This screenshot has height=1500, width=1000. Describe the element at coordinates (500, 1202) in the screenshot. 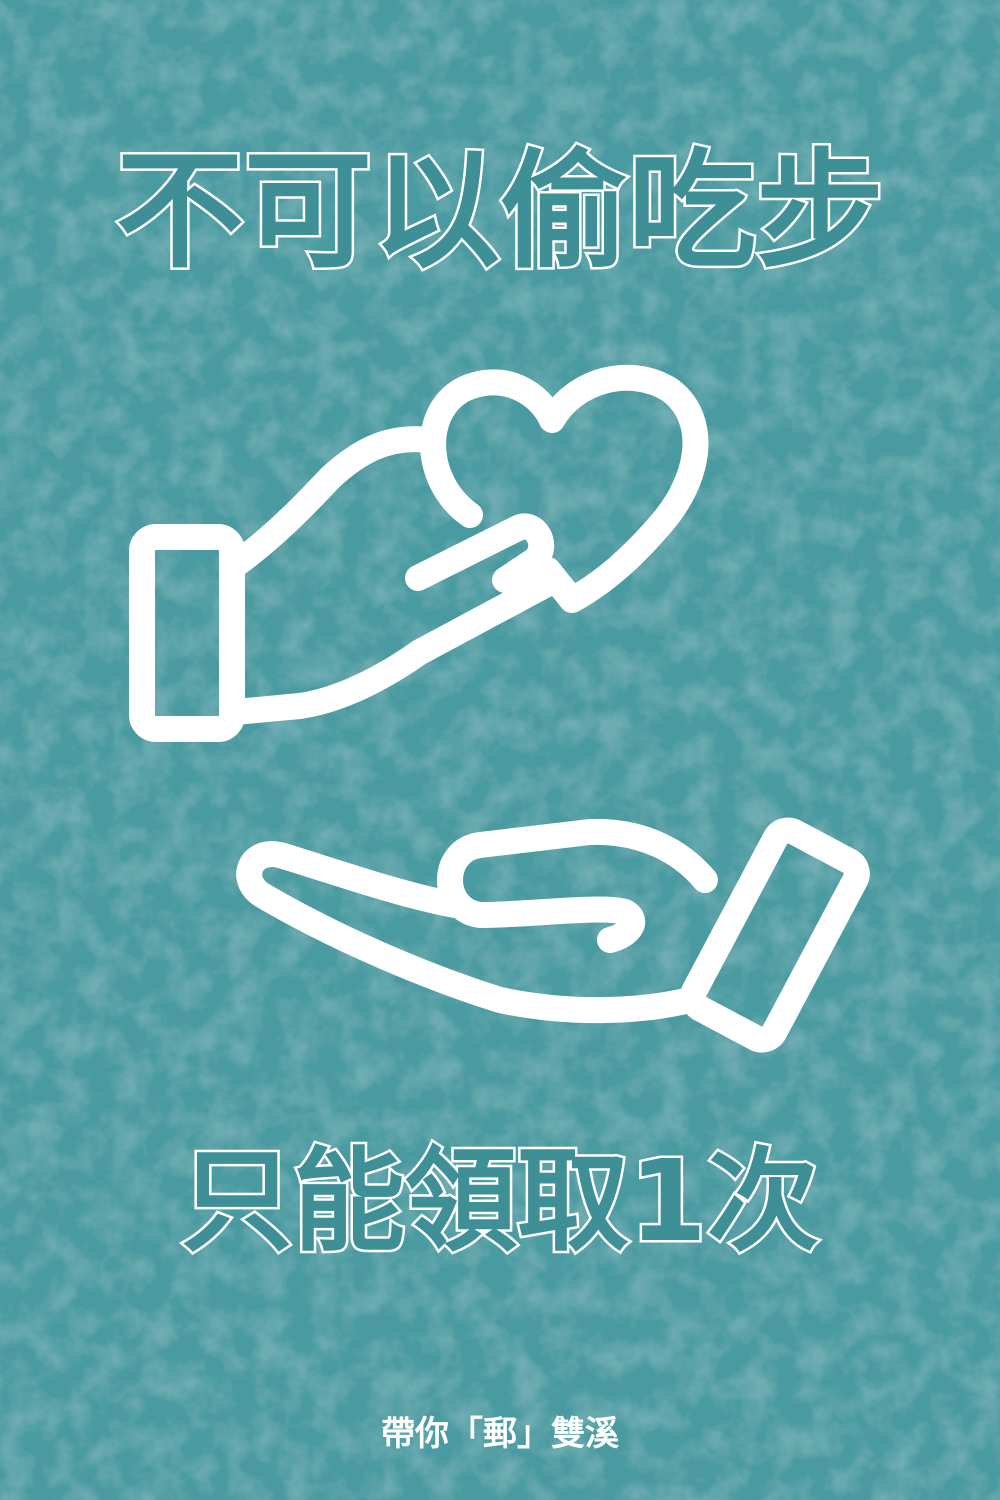

I see `subtitle: 只能領取1次` at that location.